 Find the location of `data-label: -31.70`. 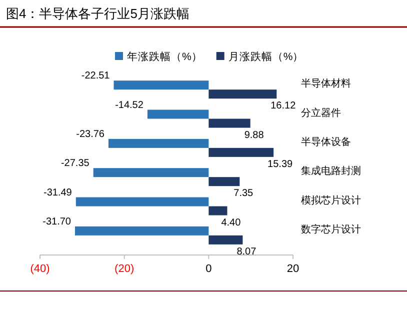

data-label: -31.70 is located at coordinates (57, 222).